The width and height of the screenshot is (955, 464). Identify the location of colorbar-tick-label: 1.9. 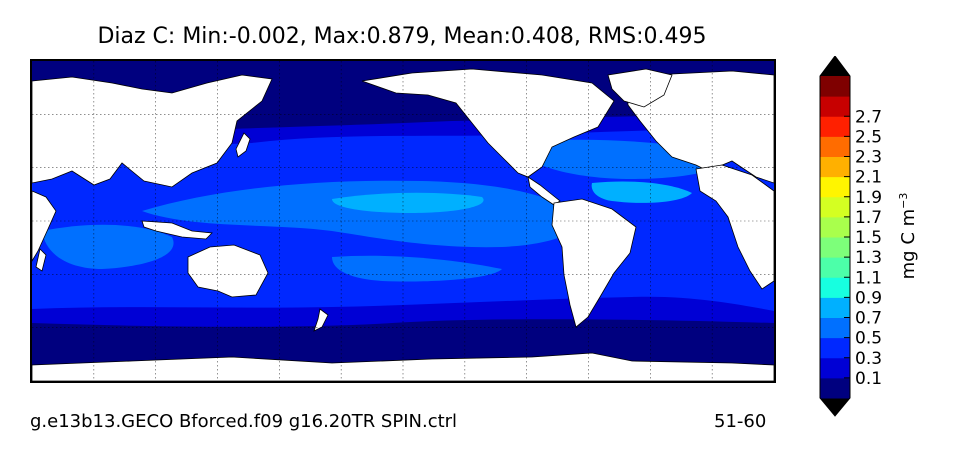
(868, 198).